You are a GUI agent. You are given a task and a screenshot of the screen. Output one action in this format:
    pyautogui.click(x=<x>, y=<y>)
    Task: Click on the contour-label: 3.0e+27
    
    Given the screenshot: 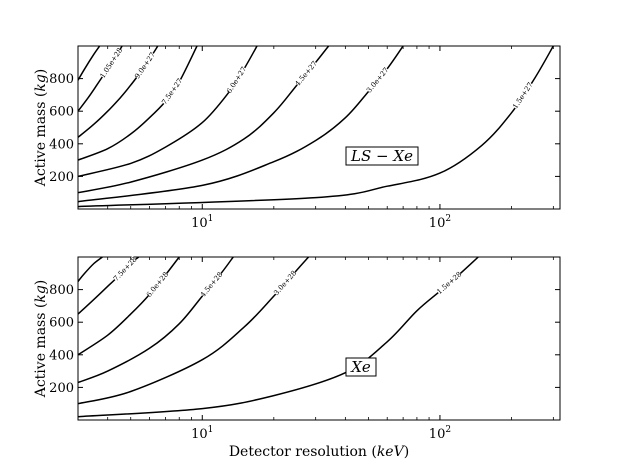 What is the action you would take?
    pyautogui.click(x=377, y=80)
    